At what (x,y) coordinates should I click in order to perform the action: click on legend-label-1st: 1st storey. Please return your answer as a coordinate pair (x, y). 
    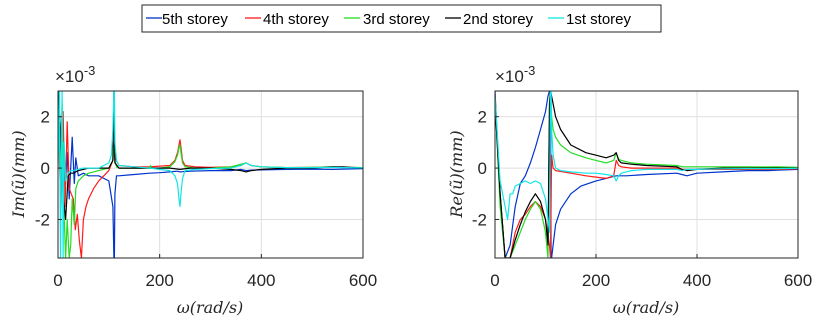
    Looking at the image, I should click on (599, 19).